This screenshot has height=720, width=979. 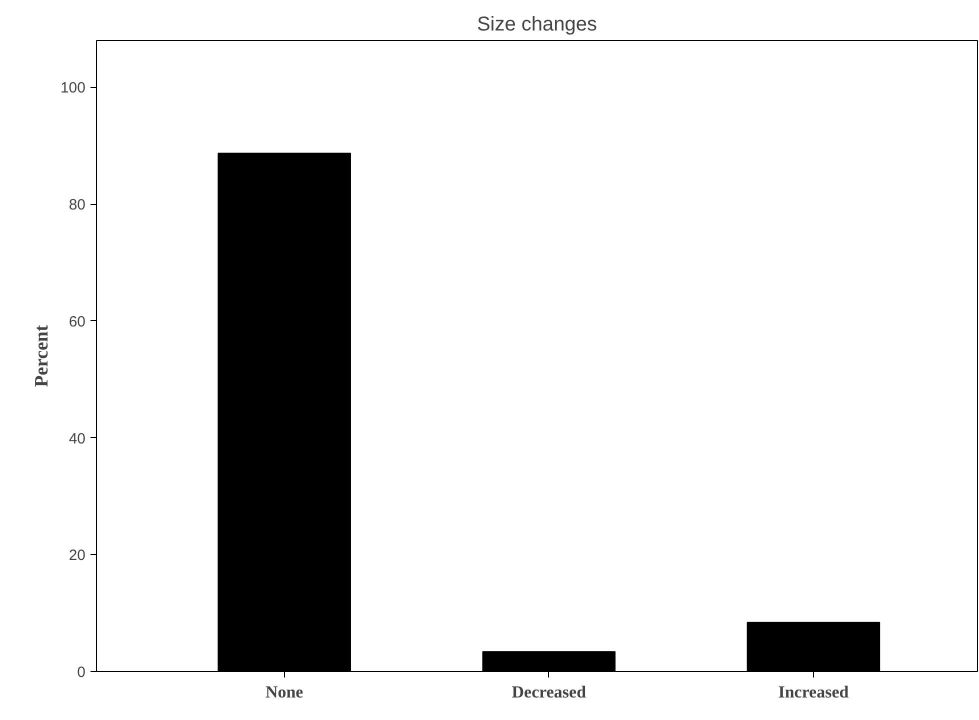 I want to click on y-tick-label: 80, so click(x=77, y=205).